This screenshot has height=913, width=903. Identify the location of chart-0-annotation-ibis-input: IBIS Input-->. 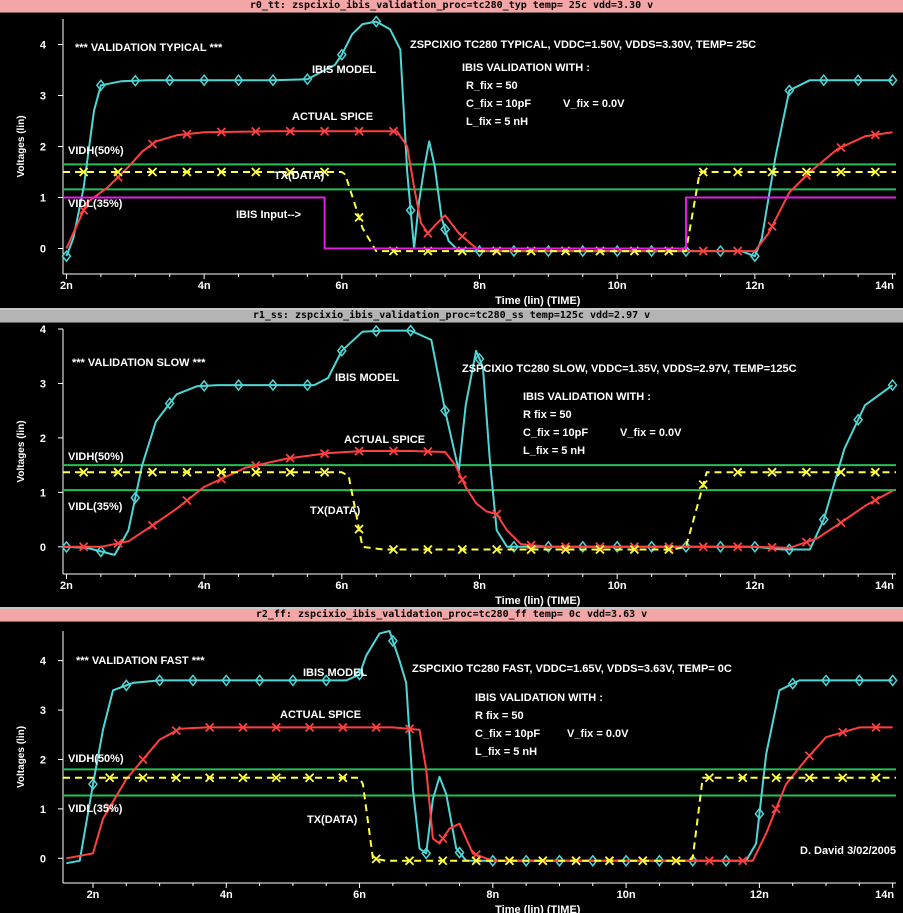
(268, 215).